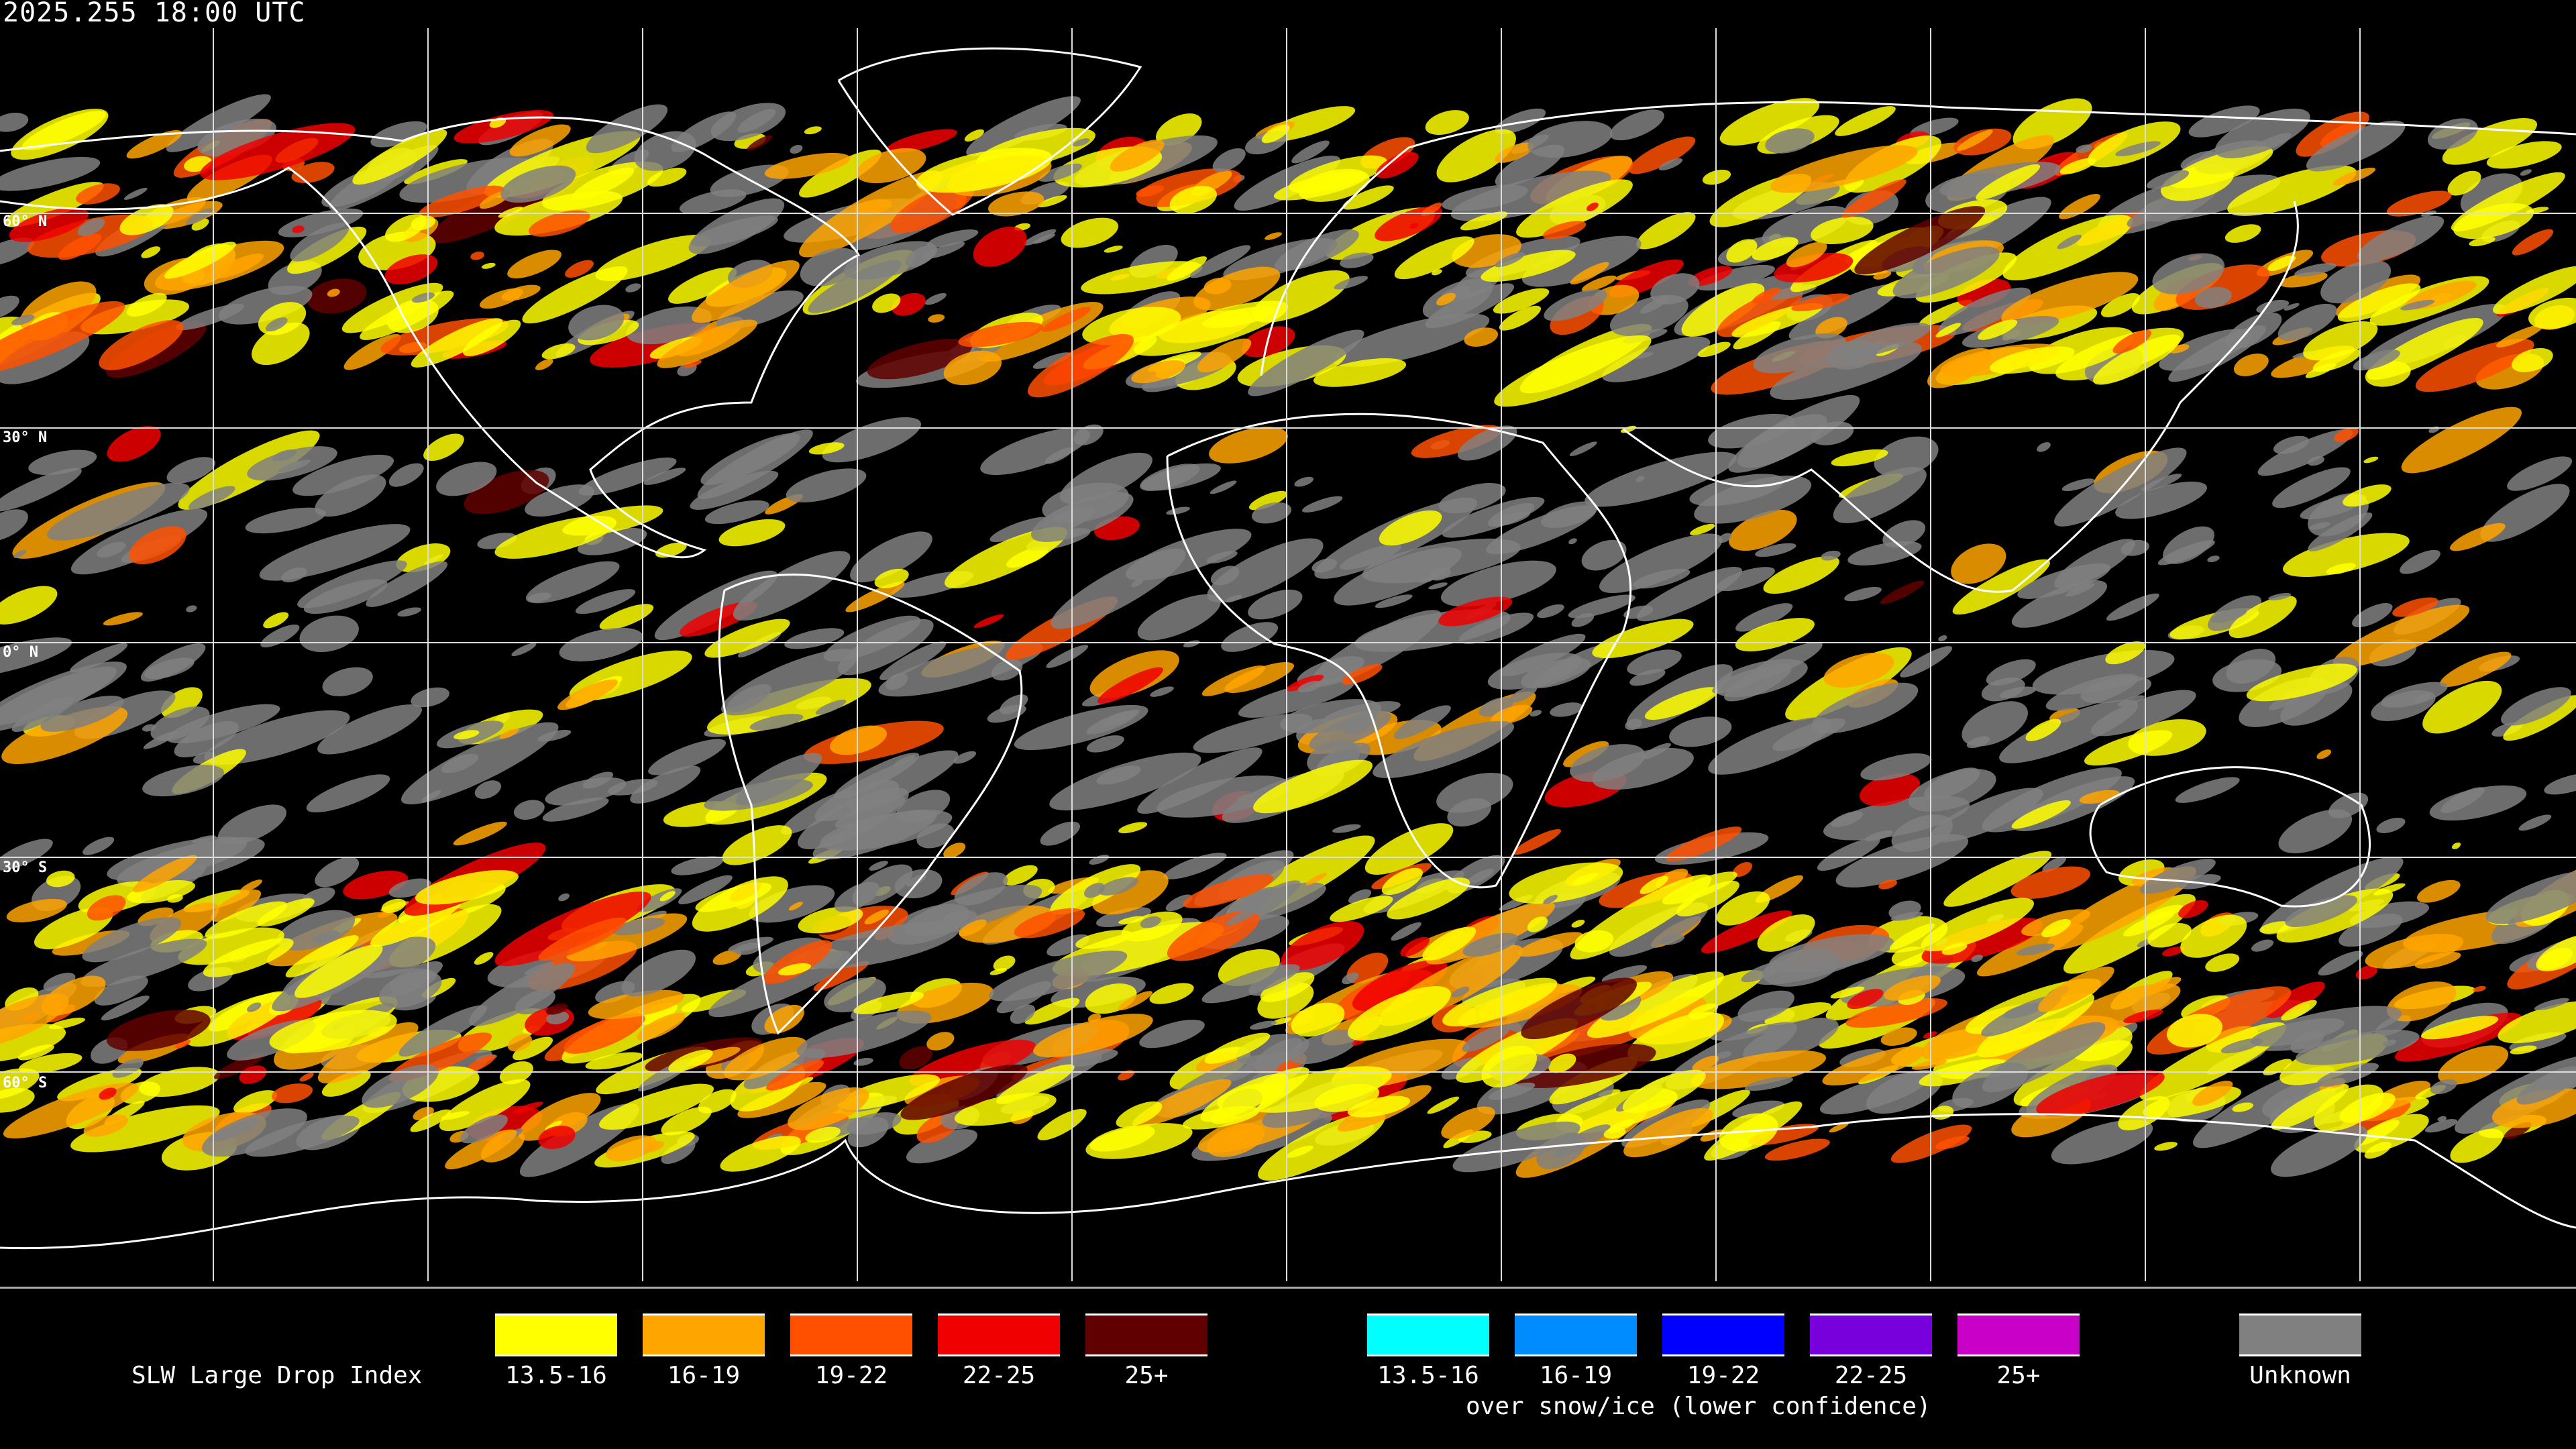 The height and width of the screenshot is (1449, 2576). Describe the element at coordinates (999, 1334) in the screenshot. I see `legend-primary-3-swatch` at that location.